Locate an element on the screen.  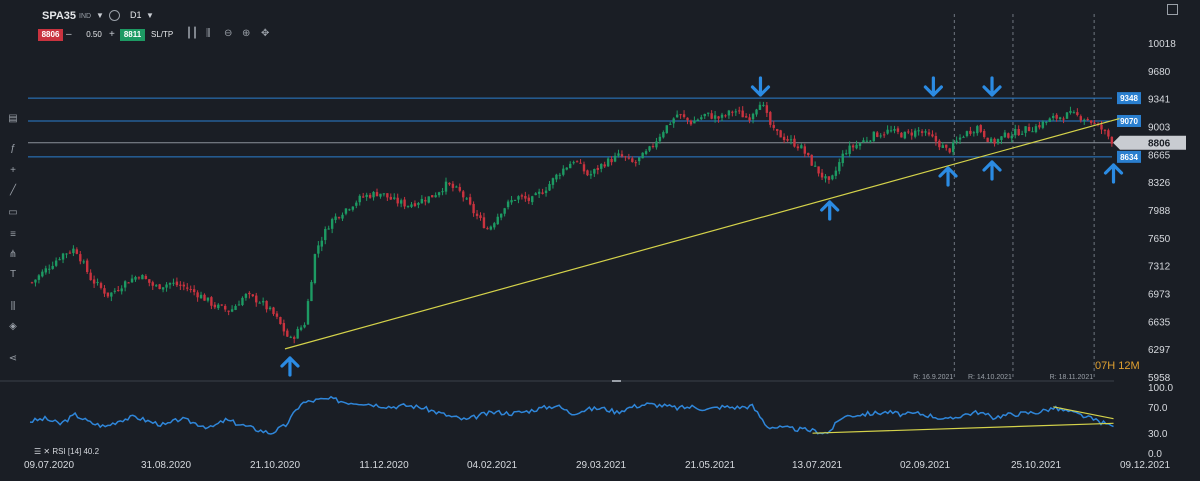
layers-icon: ◈ is located at coordinates (13, 326).